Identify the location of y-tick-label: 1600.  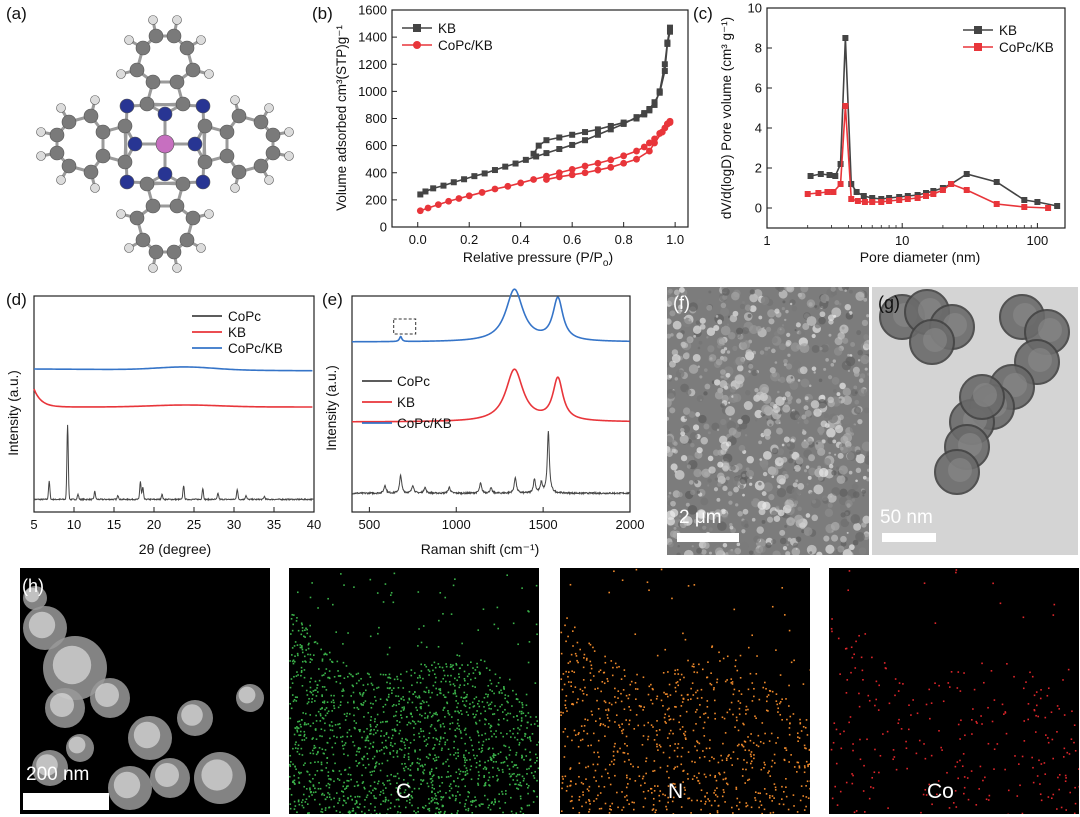
(372, 10).